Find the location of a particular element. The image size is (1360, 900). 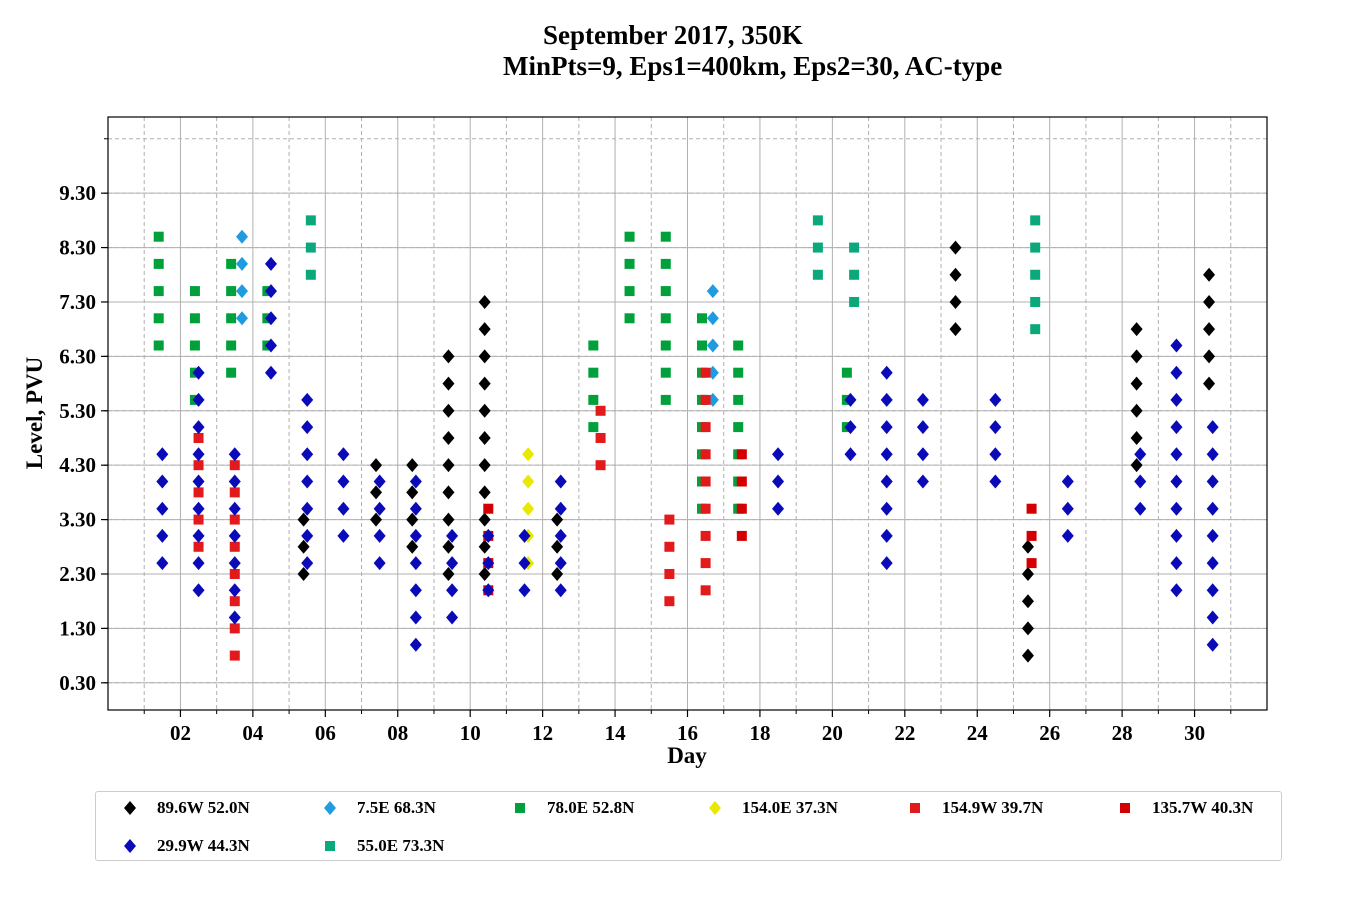

x-tick-label: 26 is located at coordinates (1049, 733).